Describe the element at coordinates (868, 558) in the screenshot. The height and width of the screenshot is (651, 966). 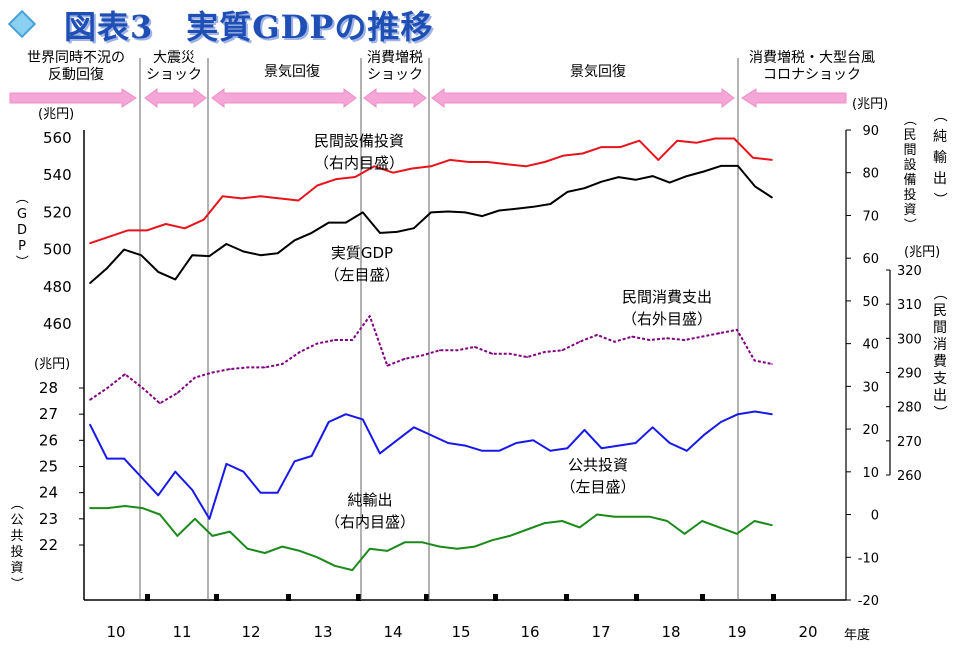
I see `right-inner-tick-label: -10` at that location.